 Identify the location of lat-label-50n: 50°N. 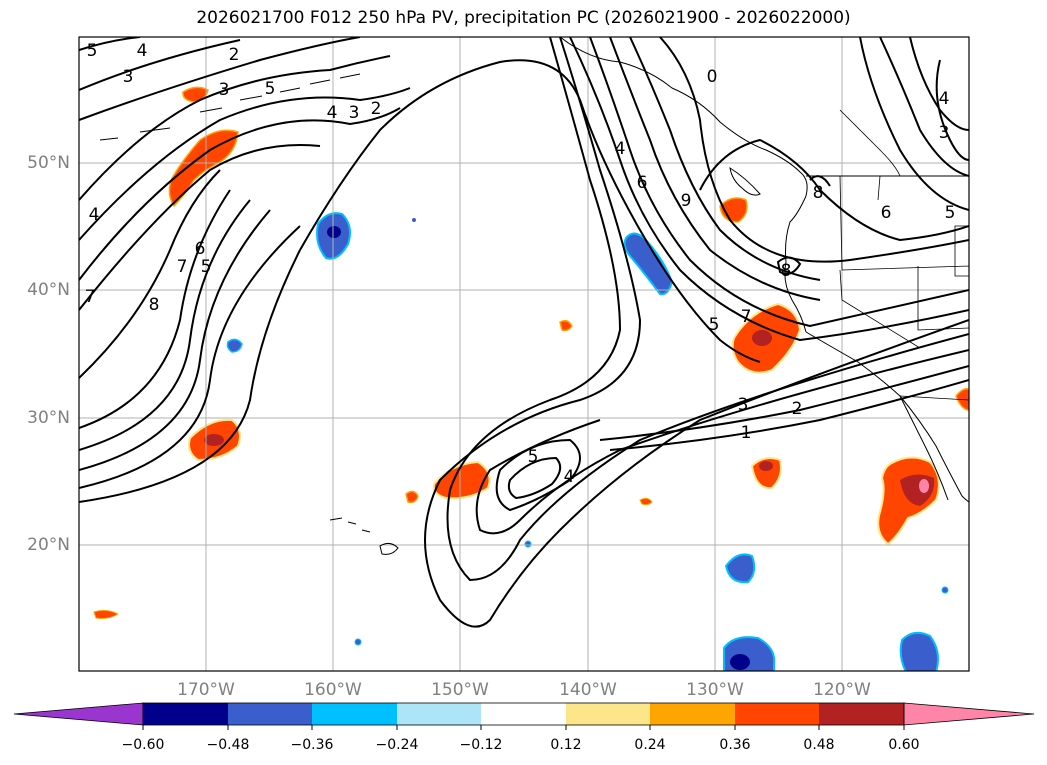
(48, 163).